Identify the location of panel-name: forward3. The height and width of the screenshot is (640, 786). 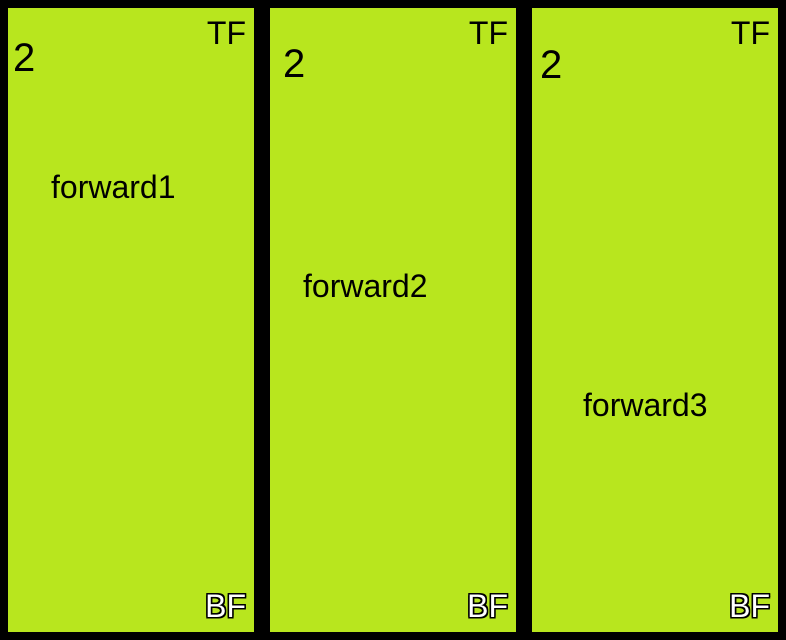
(645, 405).